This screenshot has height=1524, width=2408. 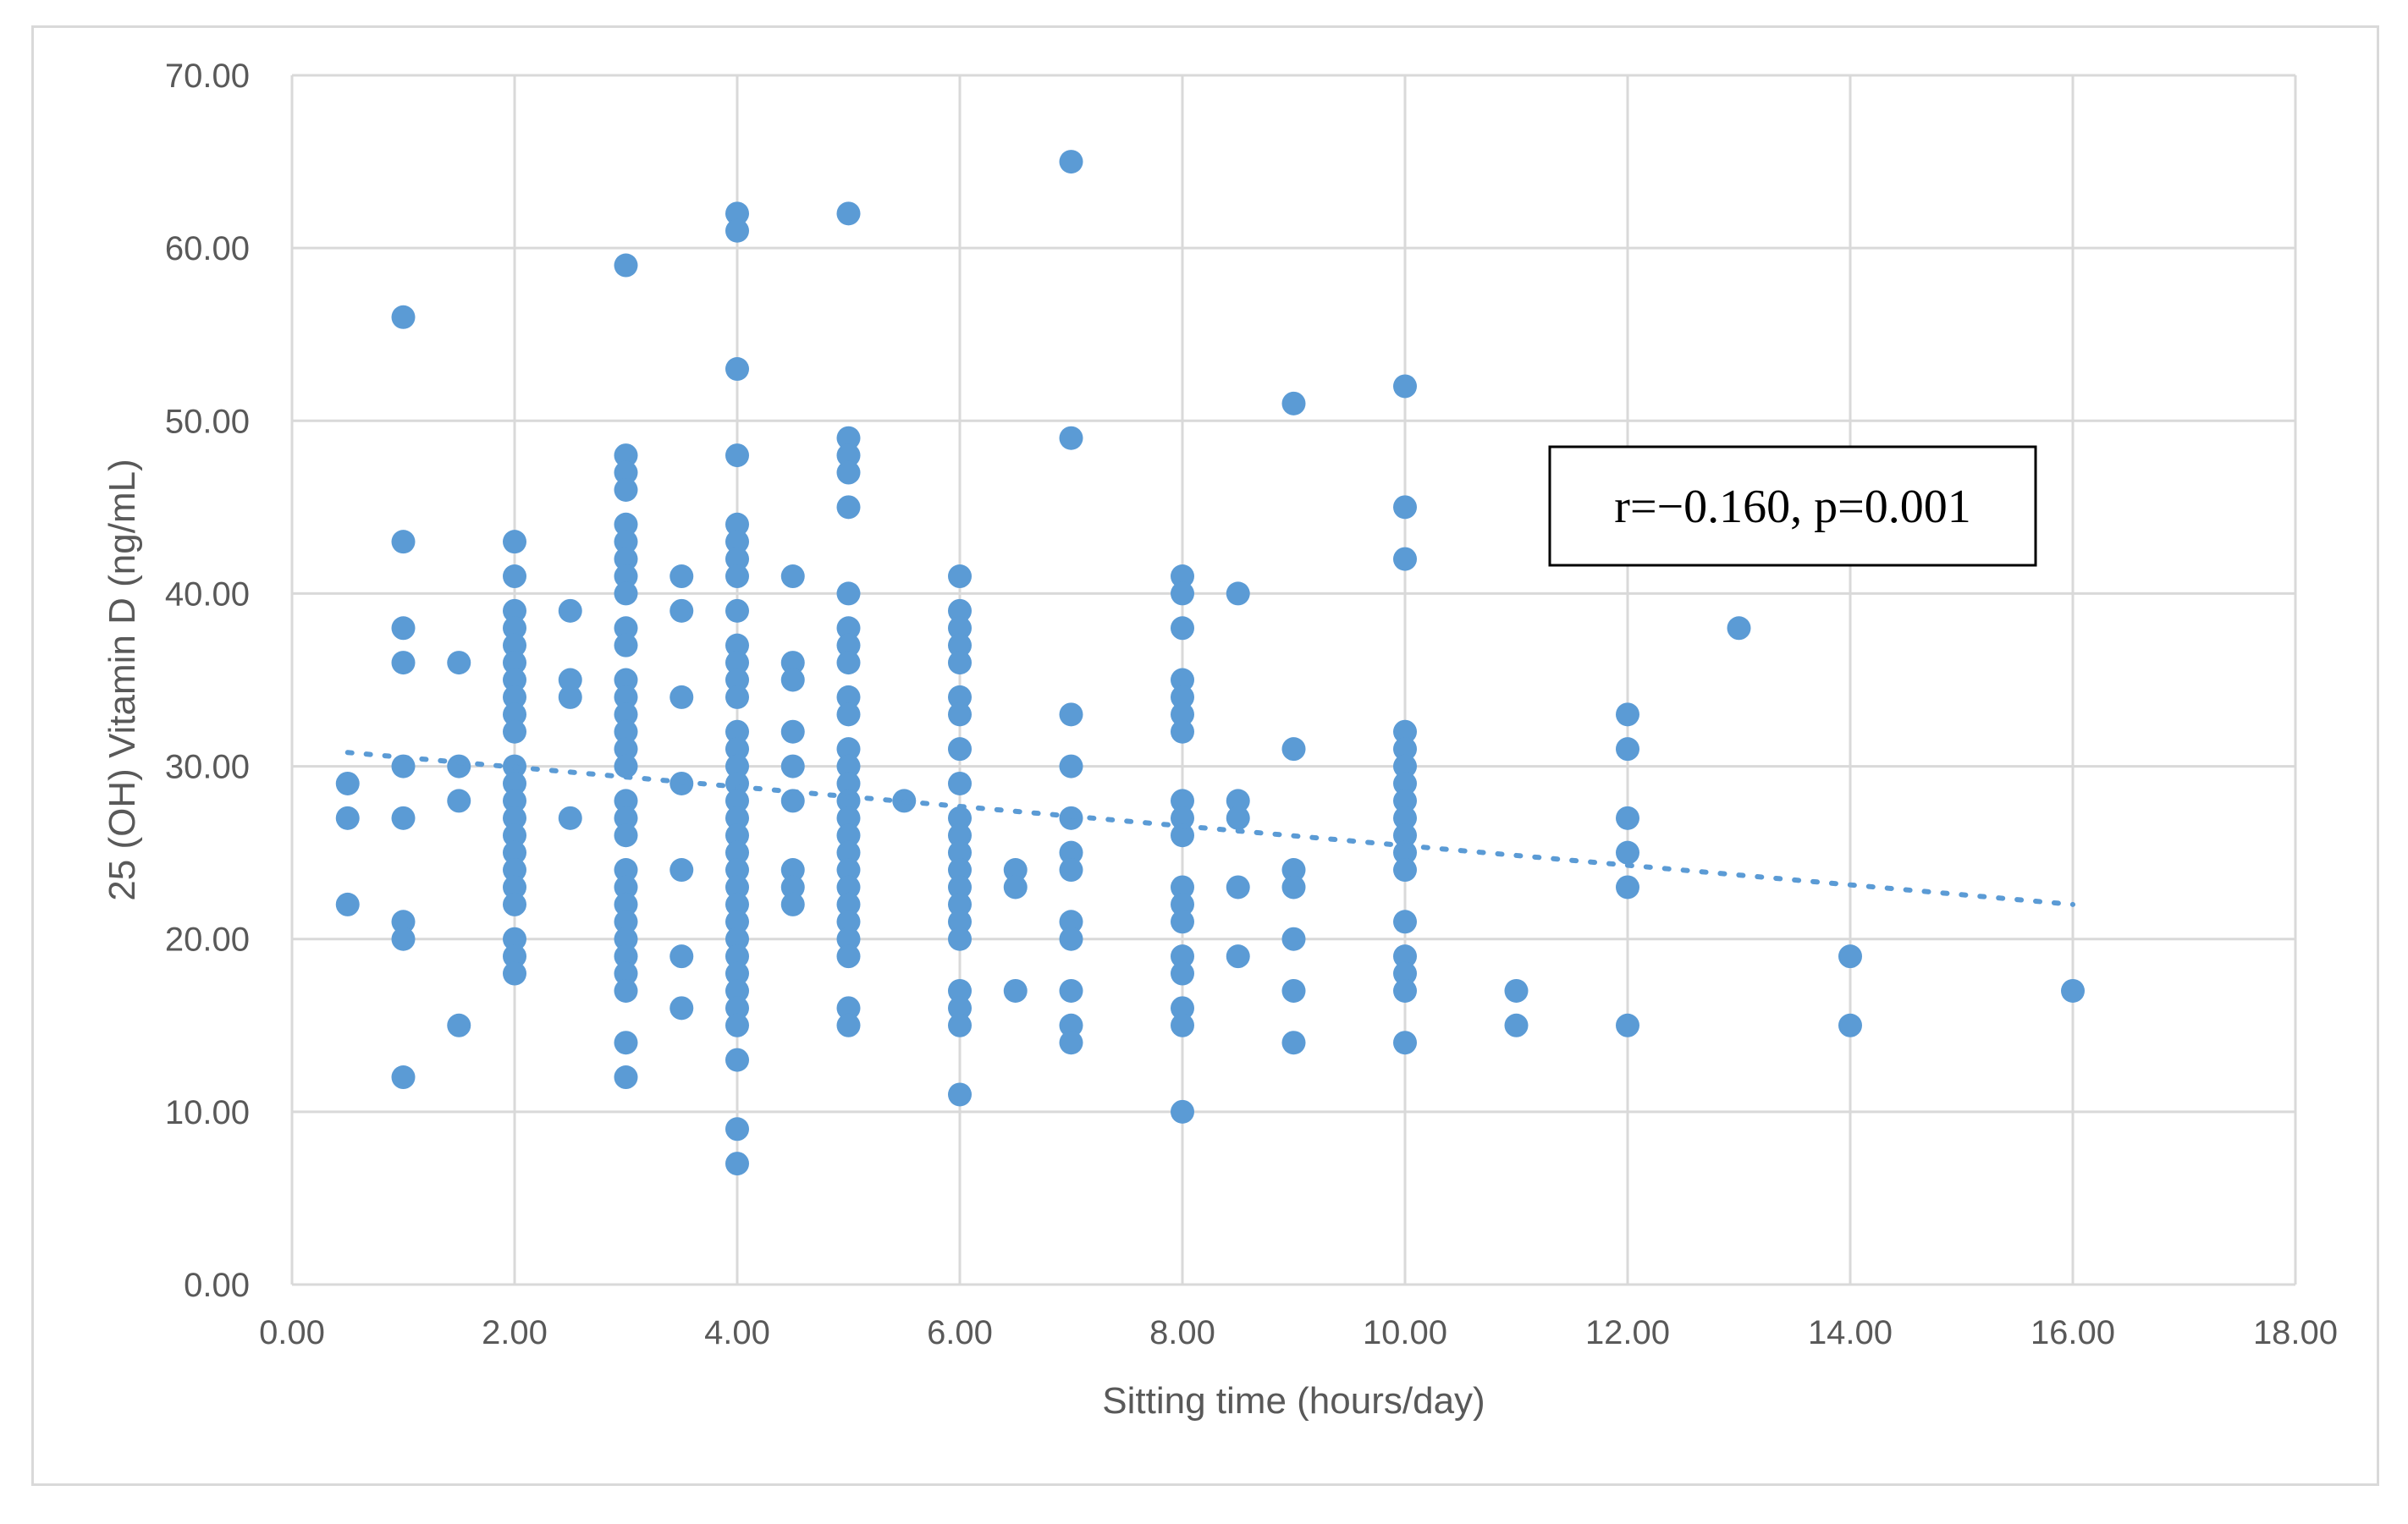 I want to click on x-tick-label: 14.00, so click(x=1850, y=1332).